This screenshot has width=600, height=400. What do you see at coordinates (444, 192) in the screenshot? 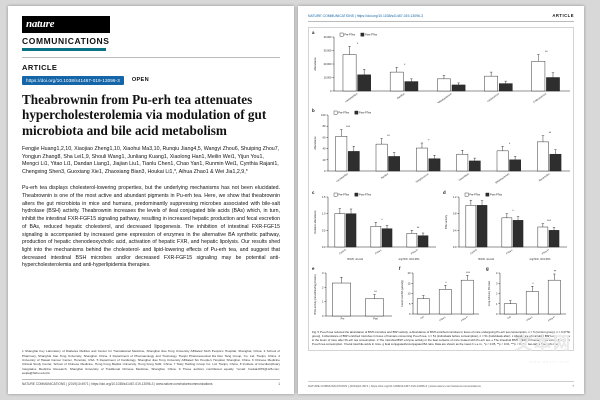
I see `panel-d-label: d` at bounding box center [444, 192].